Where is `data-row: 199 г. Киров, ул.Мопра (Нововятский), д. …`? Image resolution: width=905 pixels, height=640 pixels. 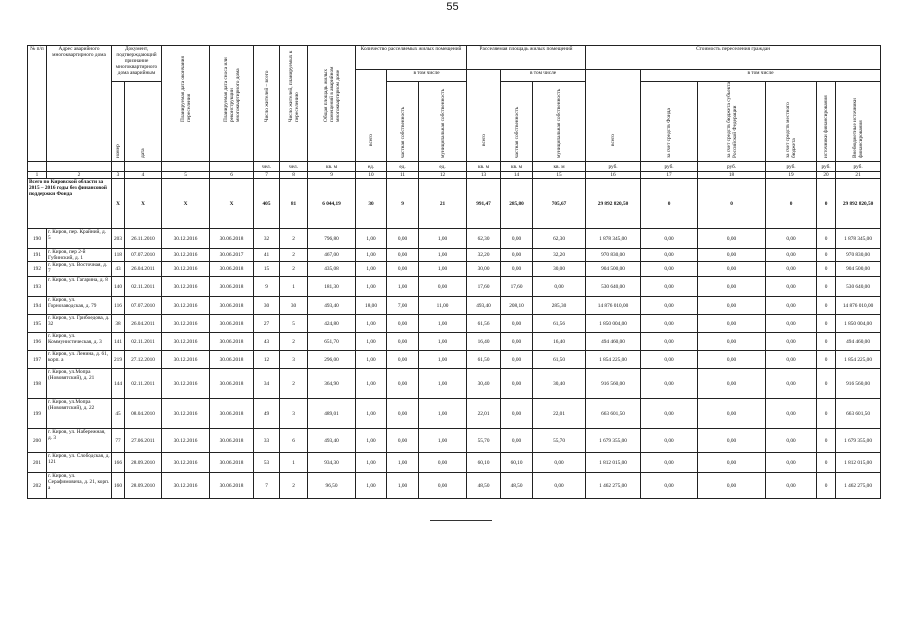
data-row: 199 г. Киров, ул.Мопра (Нововятский), д. … is located at coordinates (454, 413).